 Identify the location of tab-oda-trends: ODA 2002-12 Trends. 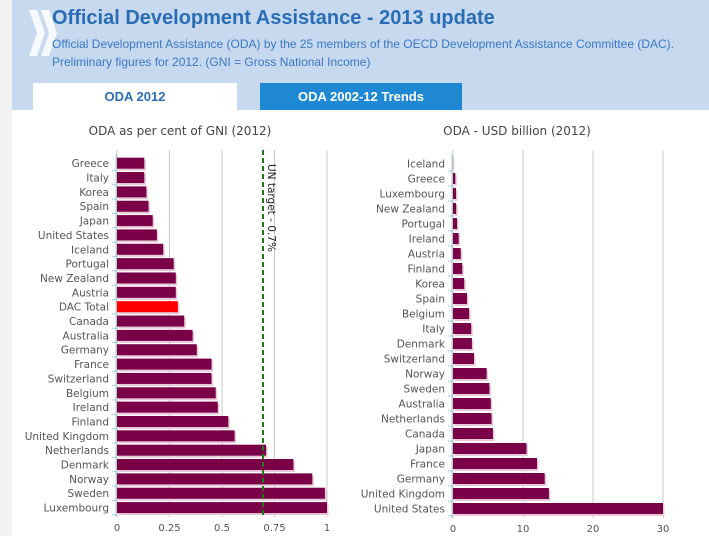
(361, 96).